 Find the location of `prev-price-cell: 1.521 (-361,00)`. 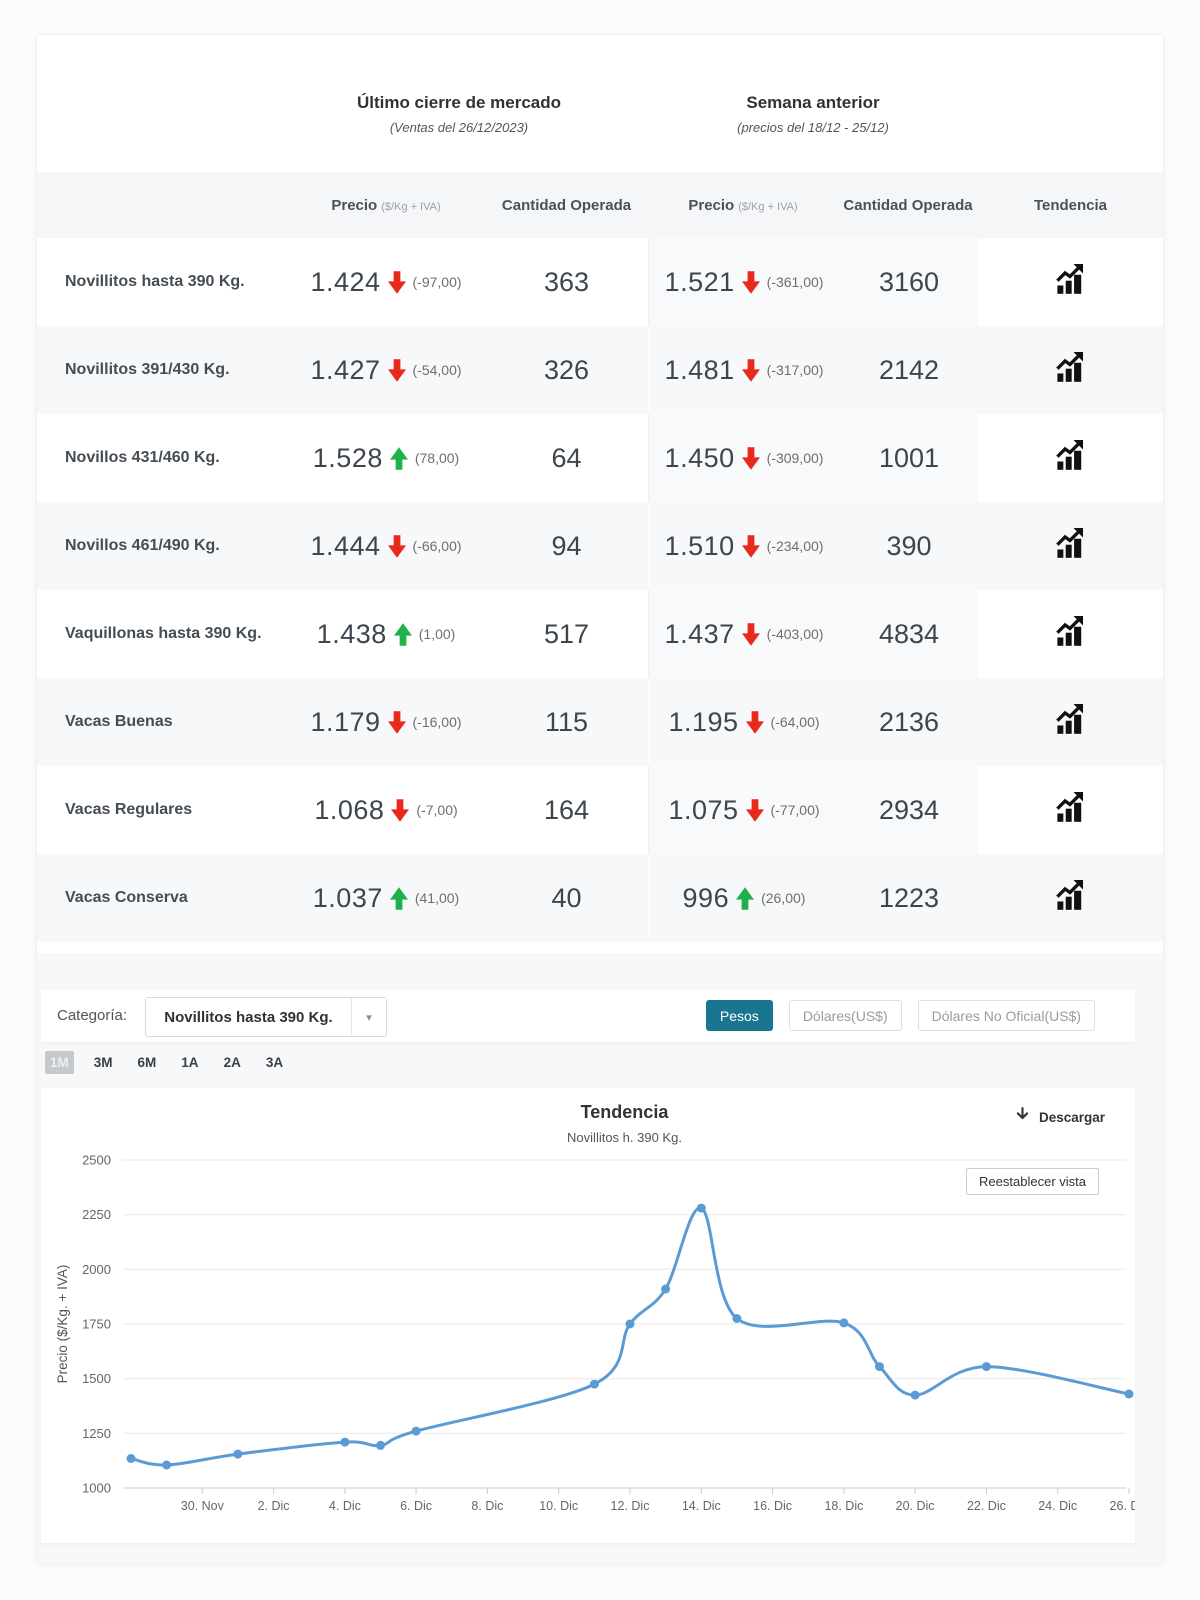

prev-price-cell: 1.521 (-361,00) is located at coordinates (744, 282).